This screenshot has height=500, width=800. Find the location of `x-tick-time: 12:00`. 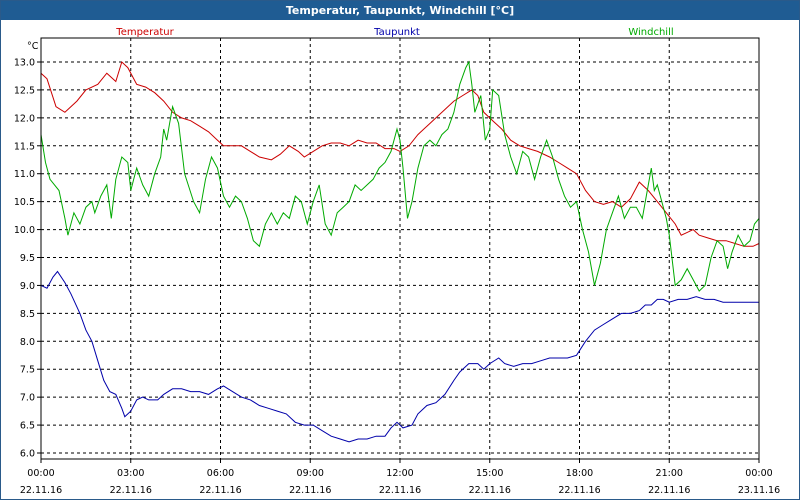

x-tick-time: 12:00 is located at coordinates (399, 473).